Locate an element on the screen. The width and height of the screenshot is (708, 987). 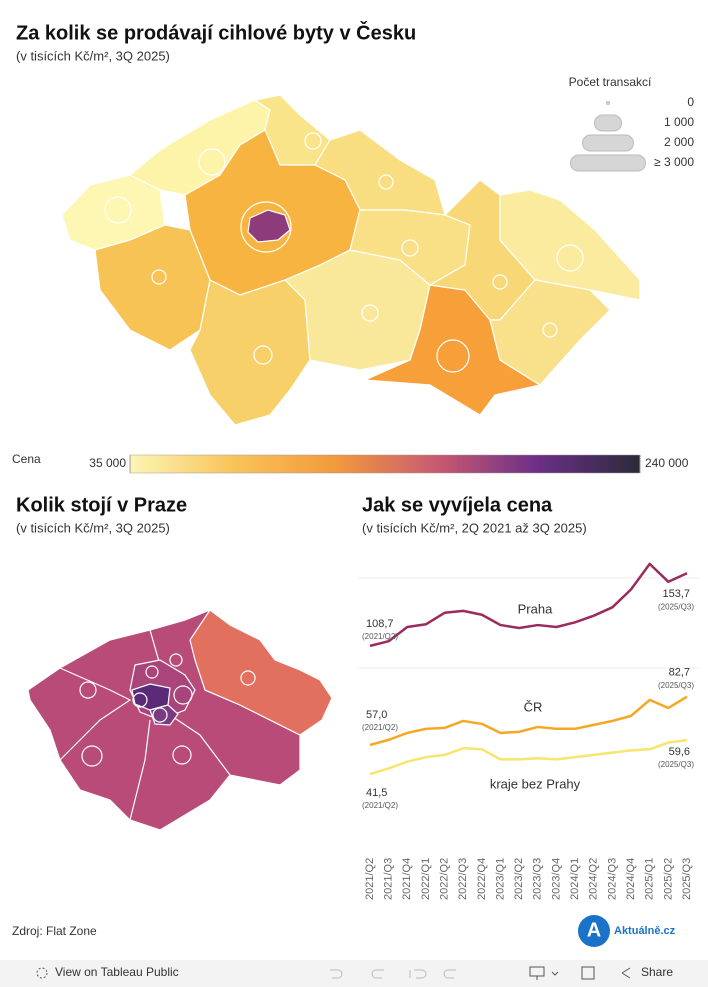
x-tick-label: 2021/Q4 is located at coordinates (407, 879).